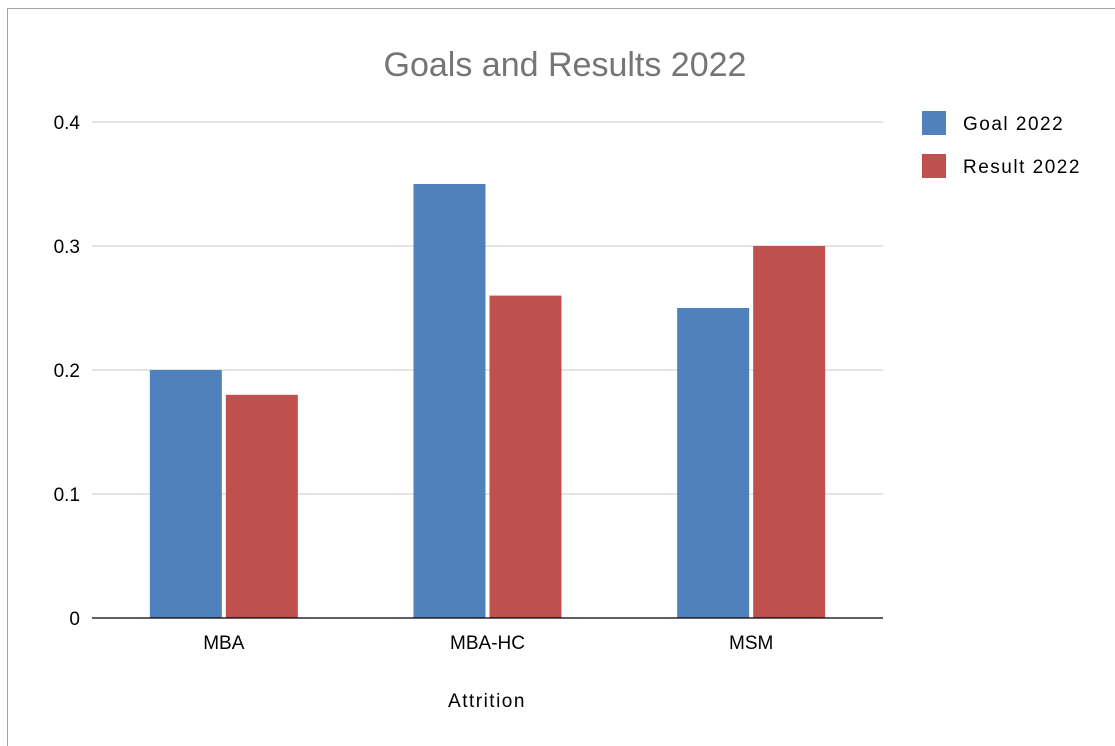  Describe the element at coordinates (1022, 167) in the screenshot. I see `legend-label: Result 2022` at that location.